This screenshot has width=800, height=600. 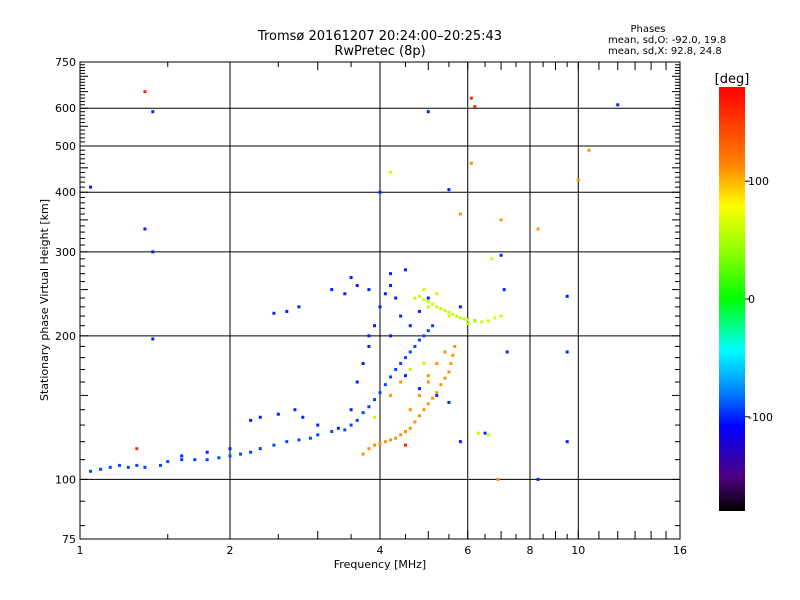 What do you see at coordinates (44, 300) in the screenshot?
I see `y-axis-label: Stationary phase Virtual Height [km]` at bounding box center [44, 300].